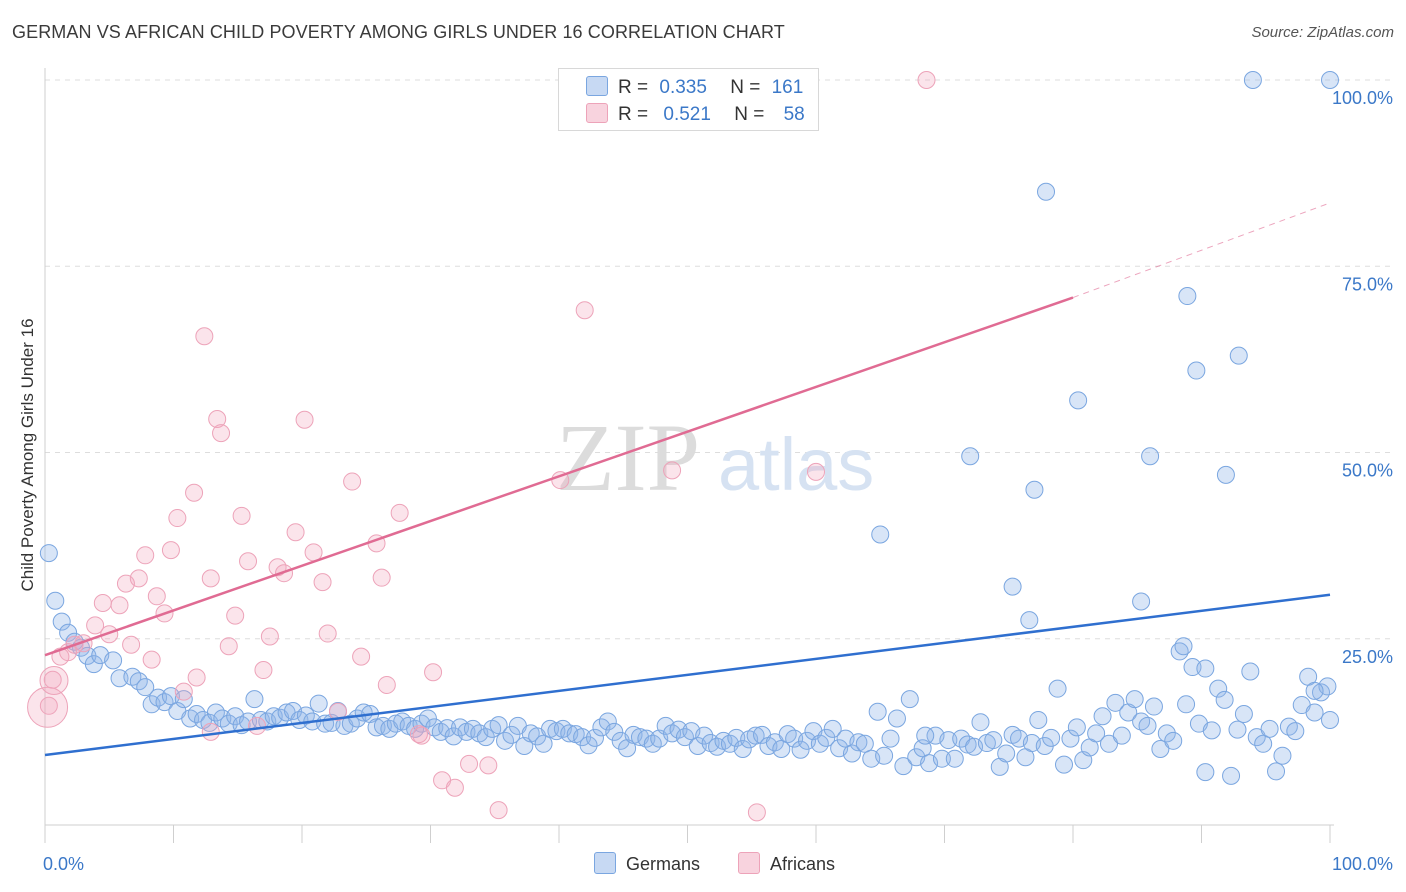  What do you see at coordinates (715, 457) in the screenshot?
I see `watermark: ZIP atlas` at bounding box center [715, 457].